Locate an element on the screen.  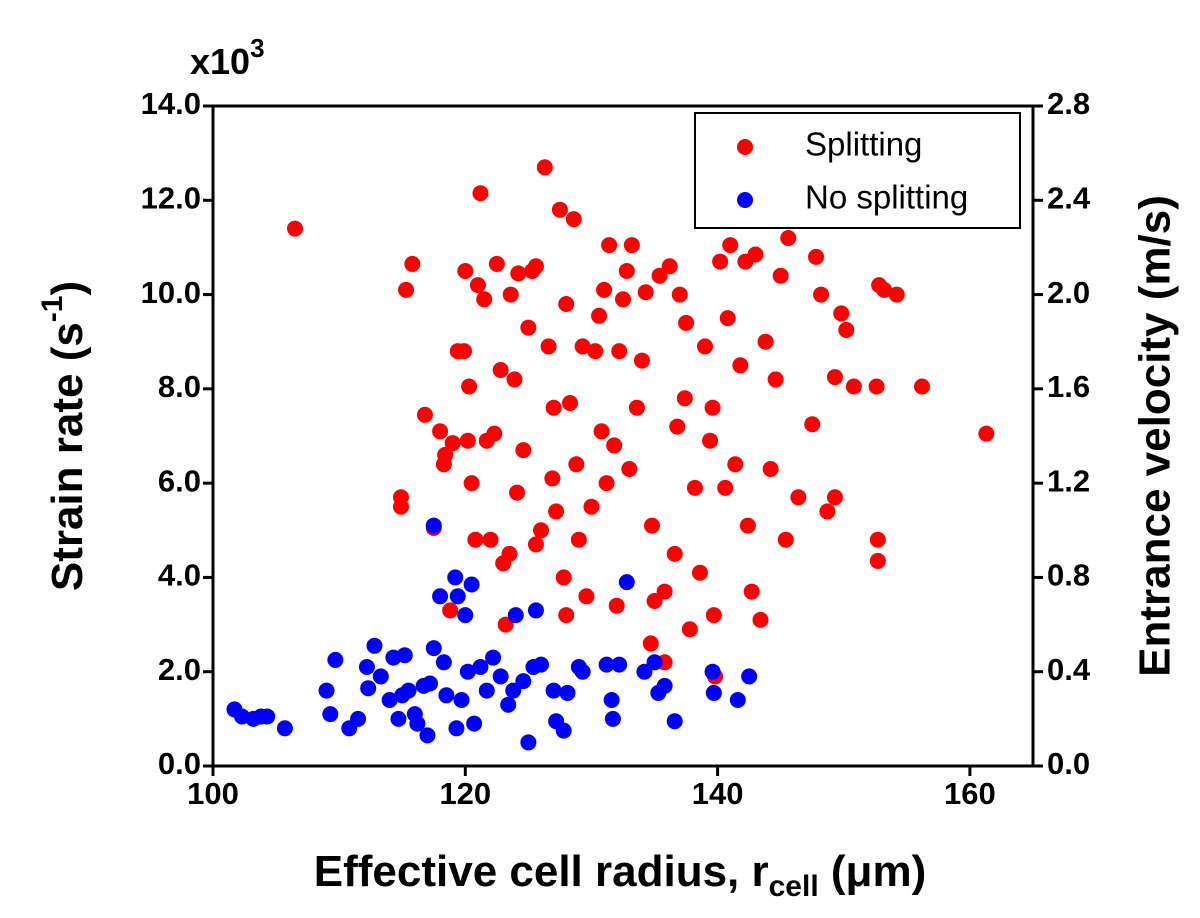
x-tick-label: 140 is located at coordinates (718, 793).